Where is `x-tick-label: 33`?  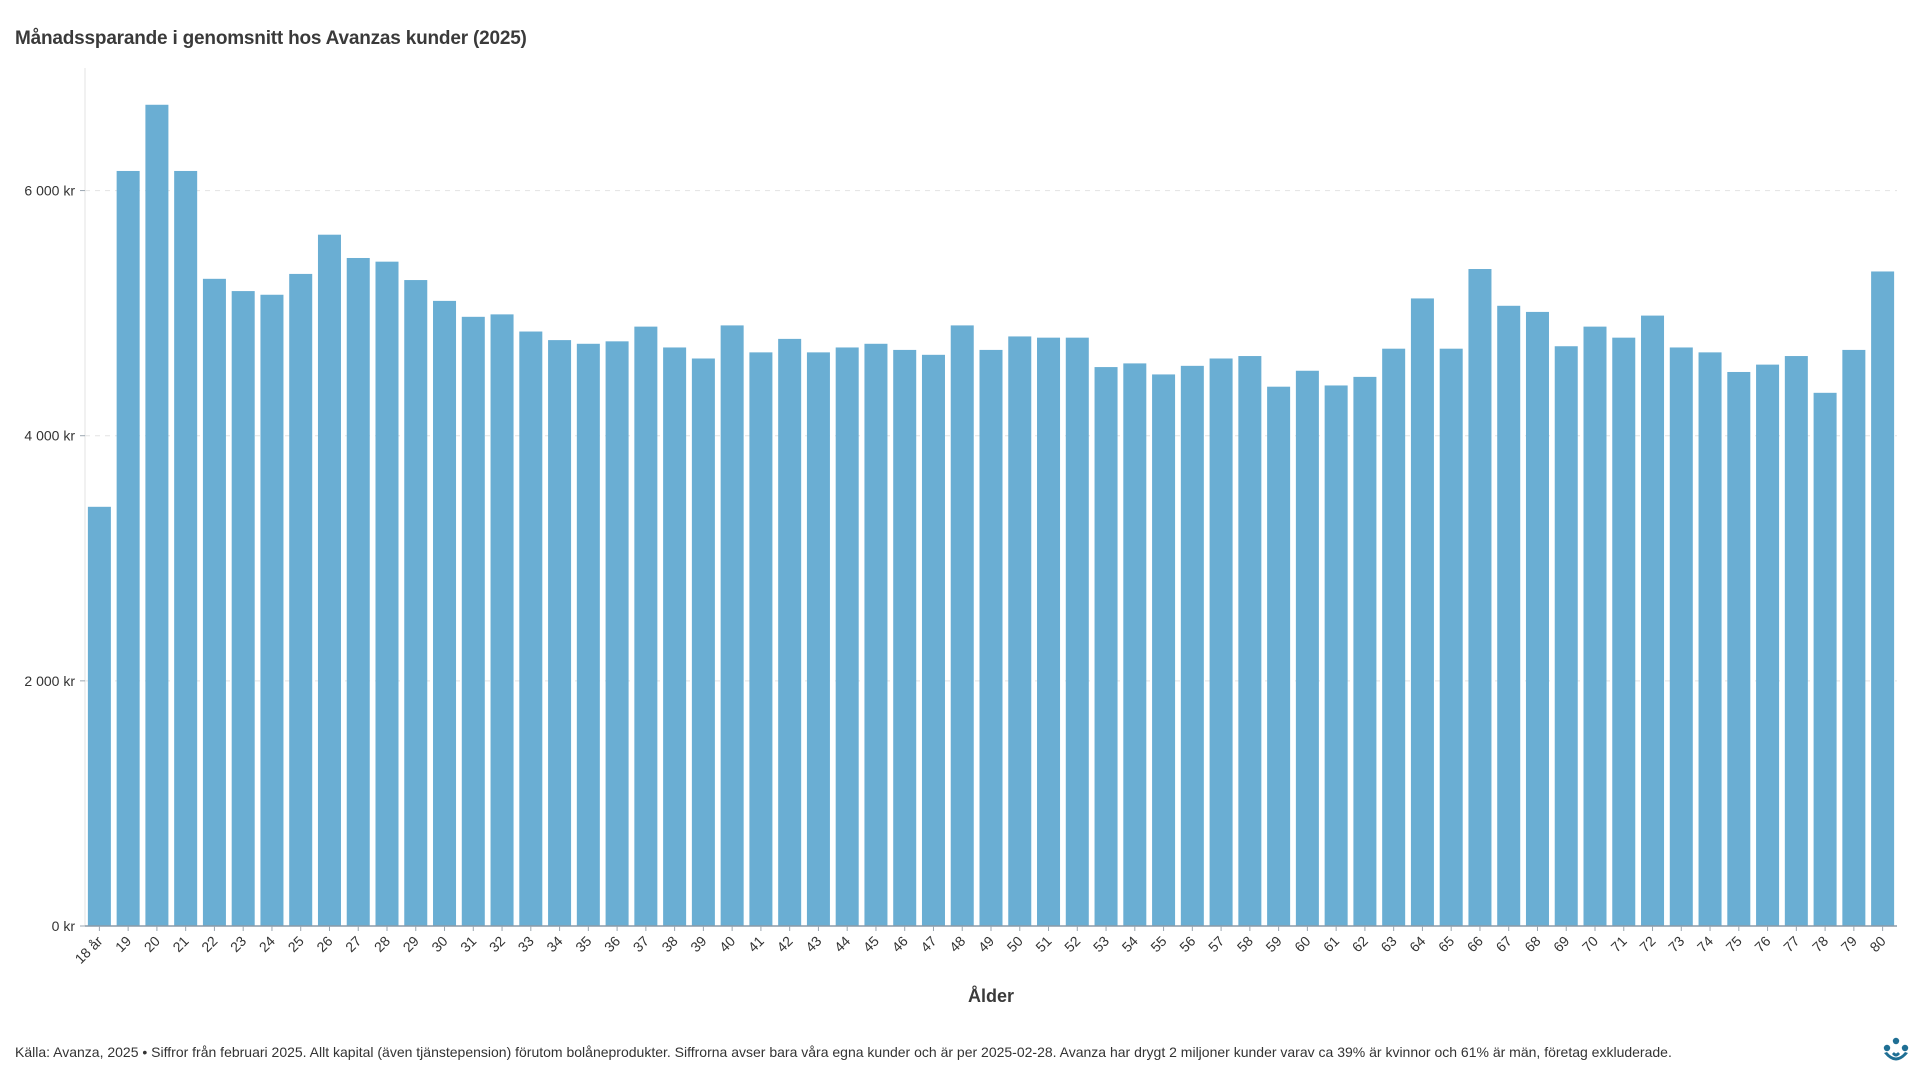
x-tick-label: 33 is located at coordinates (526, 944).